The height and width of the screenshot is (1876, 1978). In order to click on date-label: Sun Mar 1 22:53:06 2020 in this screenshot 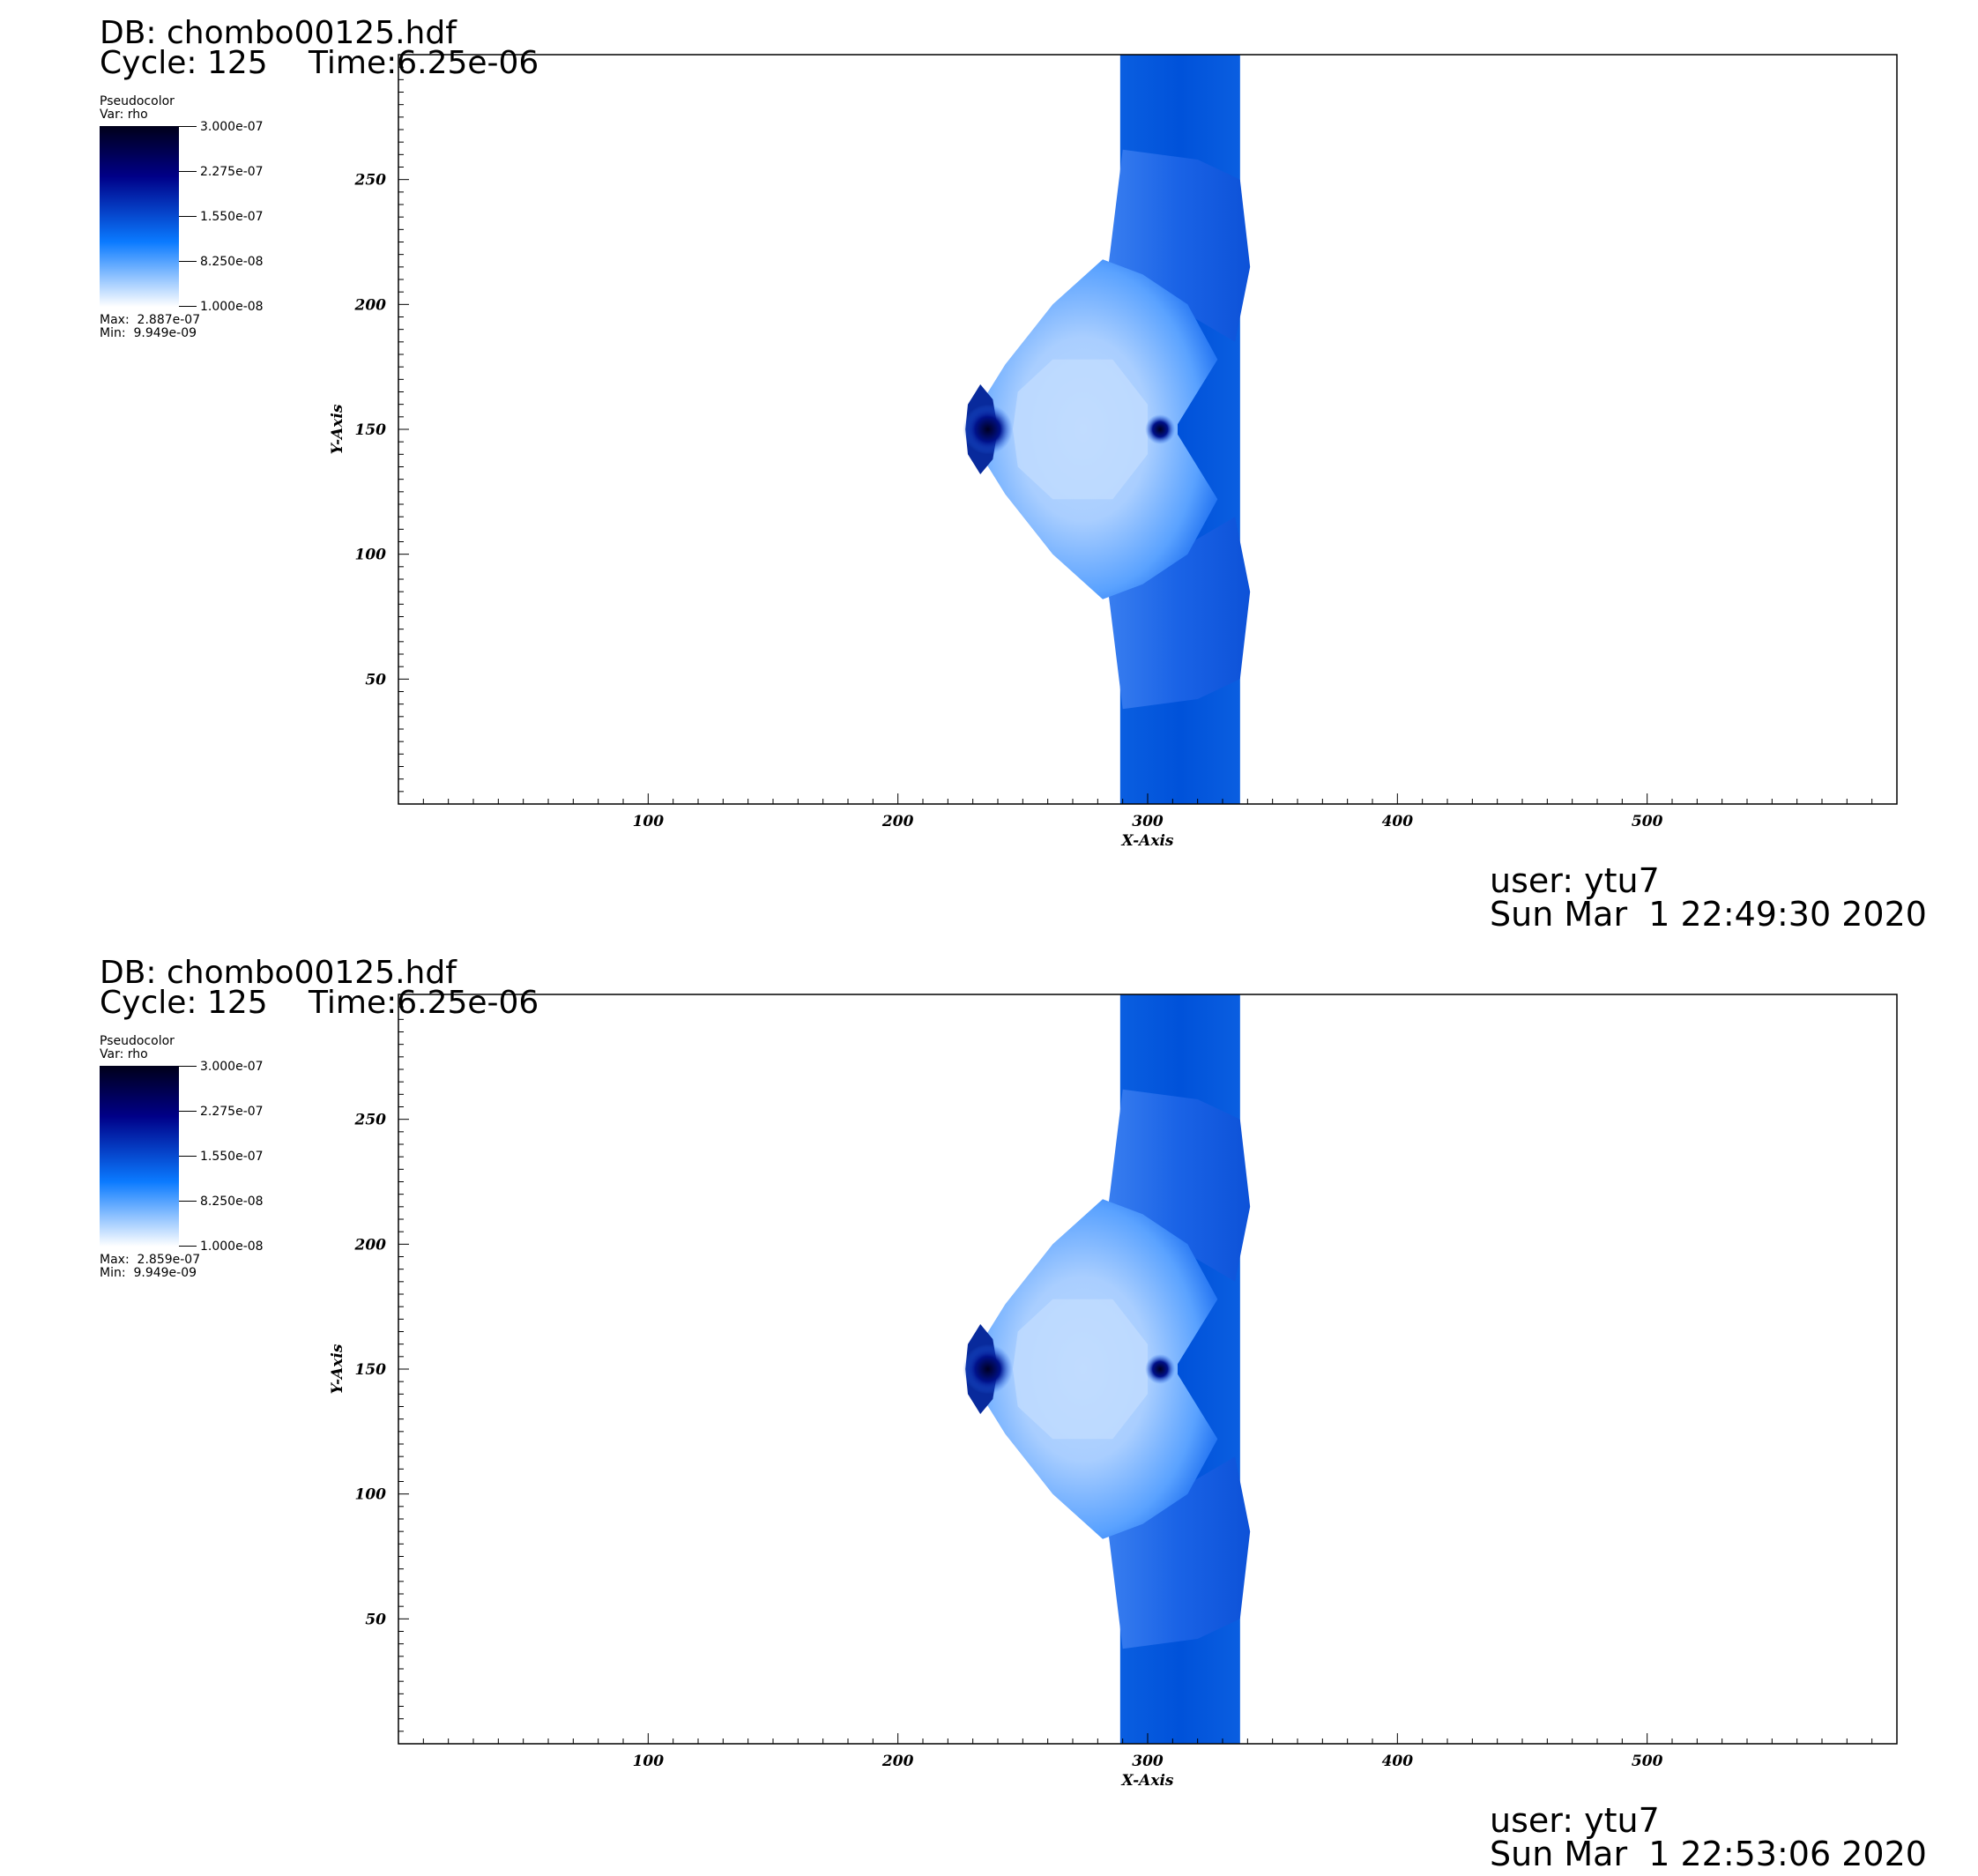, I will do `click(1708, 1854)`.